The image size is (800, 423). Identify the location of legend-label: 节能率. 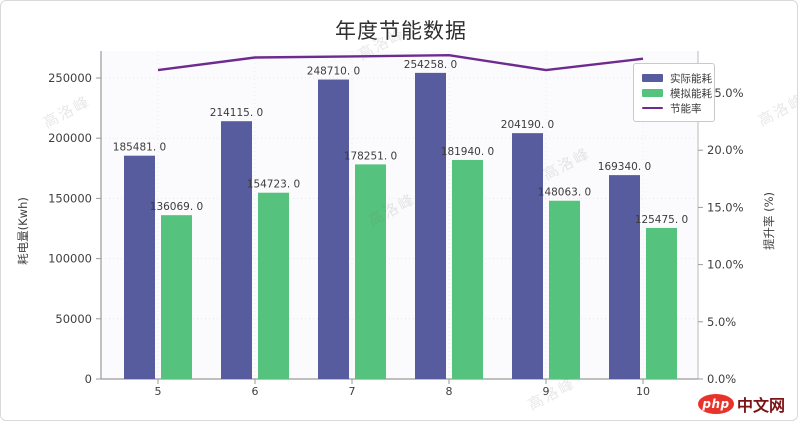
(686, 108).